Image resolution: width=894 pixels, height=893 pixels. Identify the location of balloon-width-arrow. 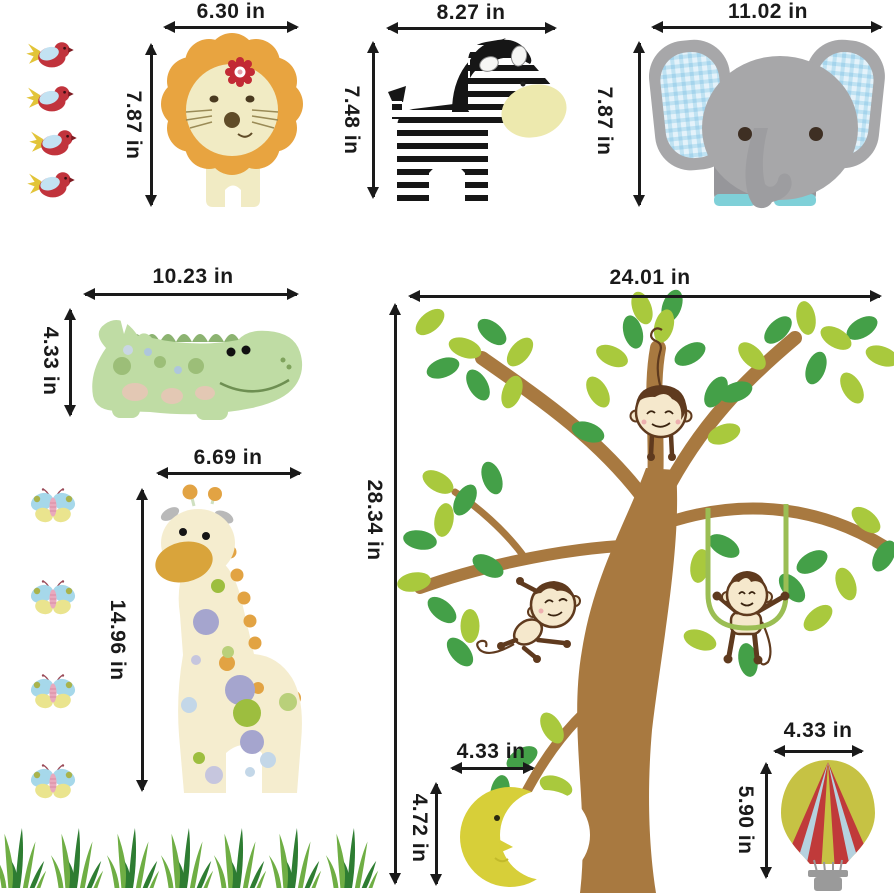
(818, 751).